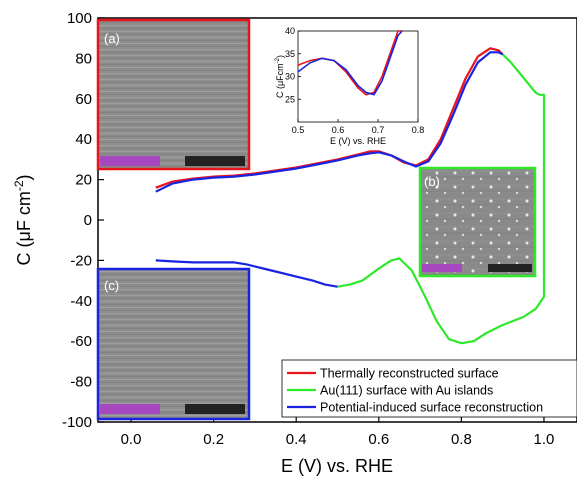 This screenshot has width=577, height=483. I want to click on afm-border-c, so click(173, 344).